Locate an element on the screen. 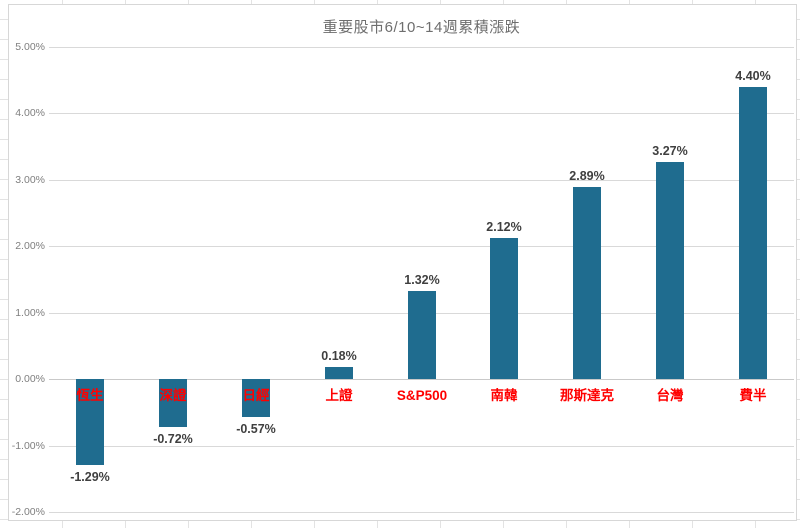  y-axis-tick-label: 1.00% is located at coordinates (30, 313).